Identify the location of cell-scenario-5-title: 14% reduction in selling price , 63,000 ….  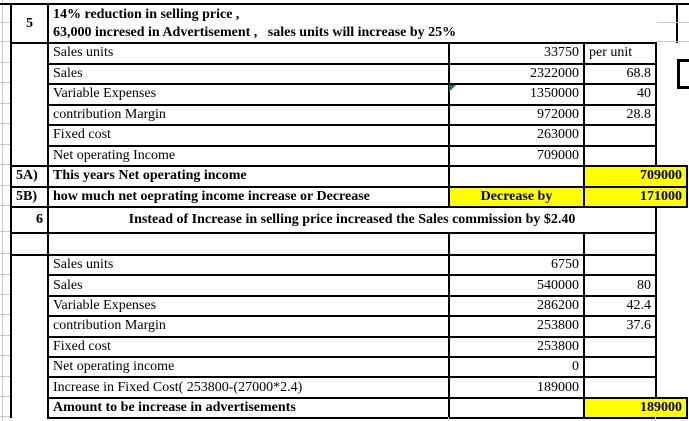
(352, 23).